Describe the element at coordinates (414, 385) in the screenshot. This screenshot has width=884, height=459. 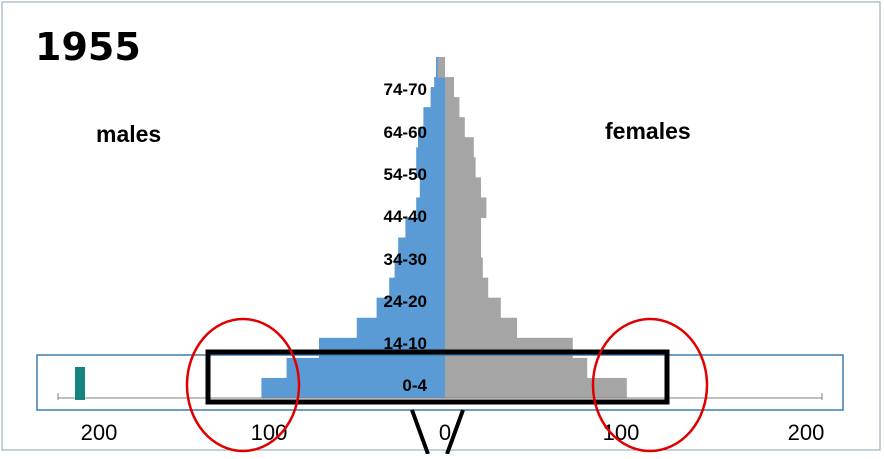
I see `age-label: 0-4` at that location.